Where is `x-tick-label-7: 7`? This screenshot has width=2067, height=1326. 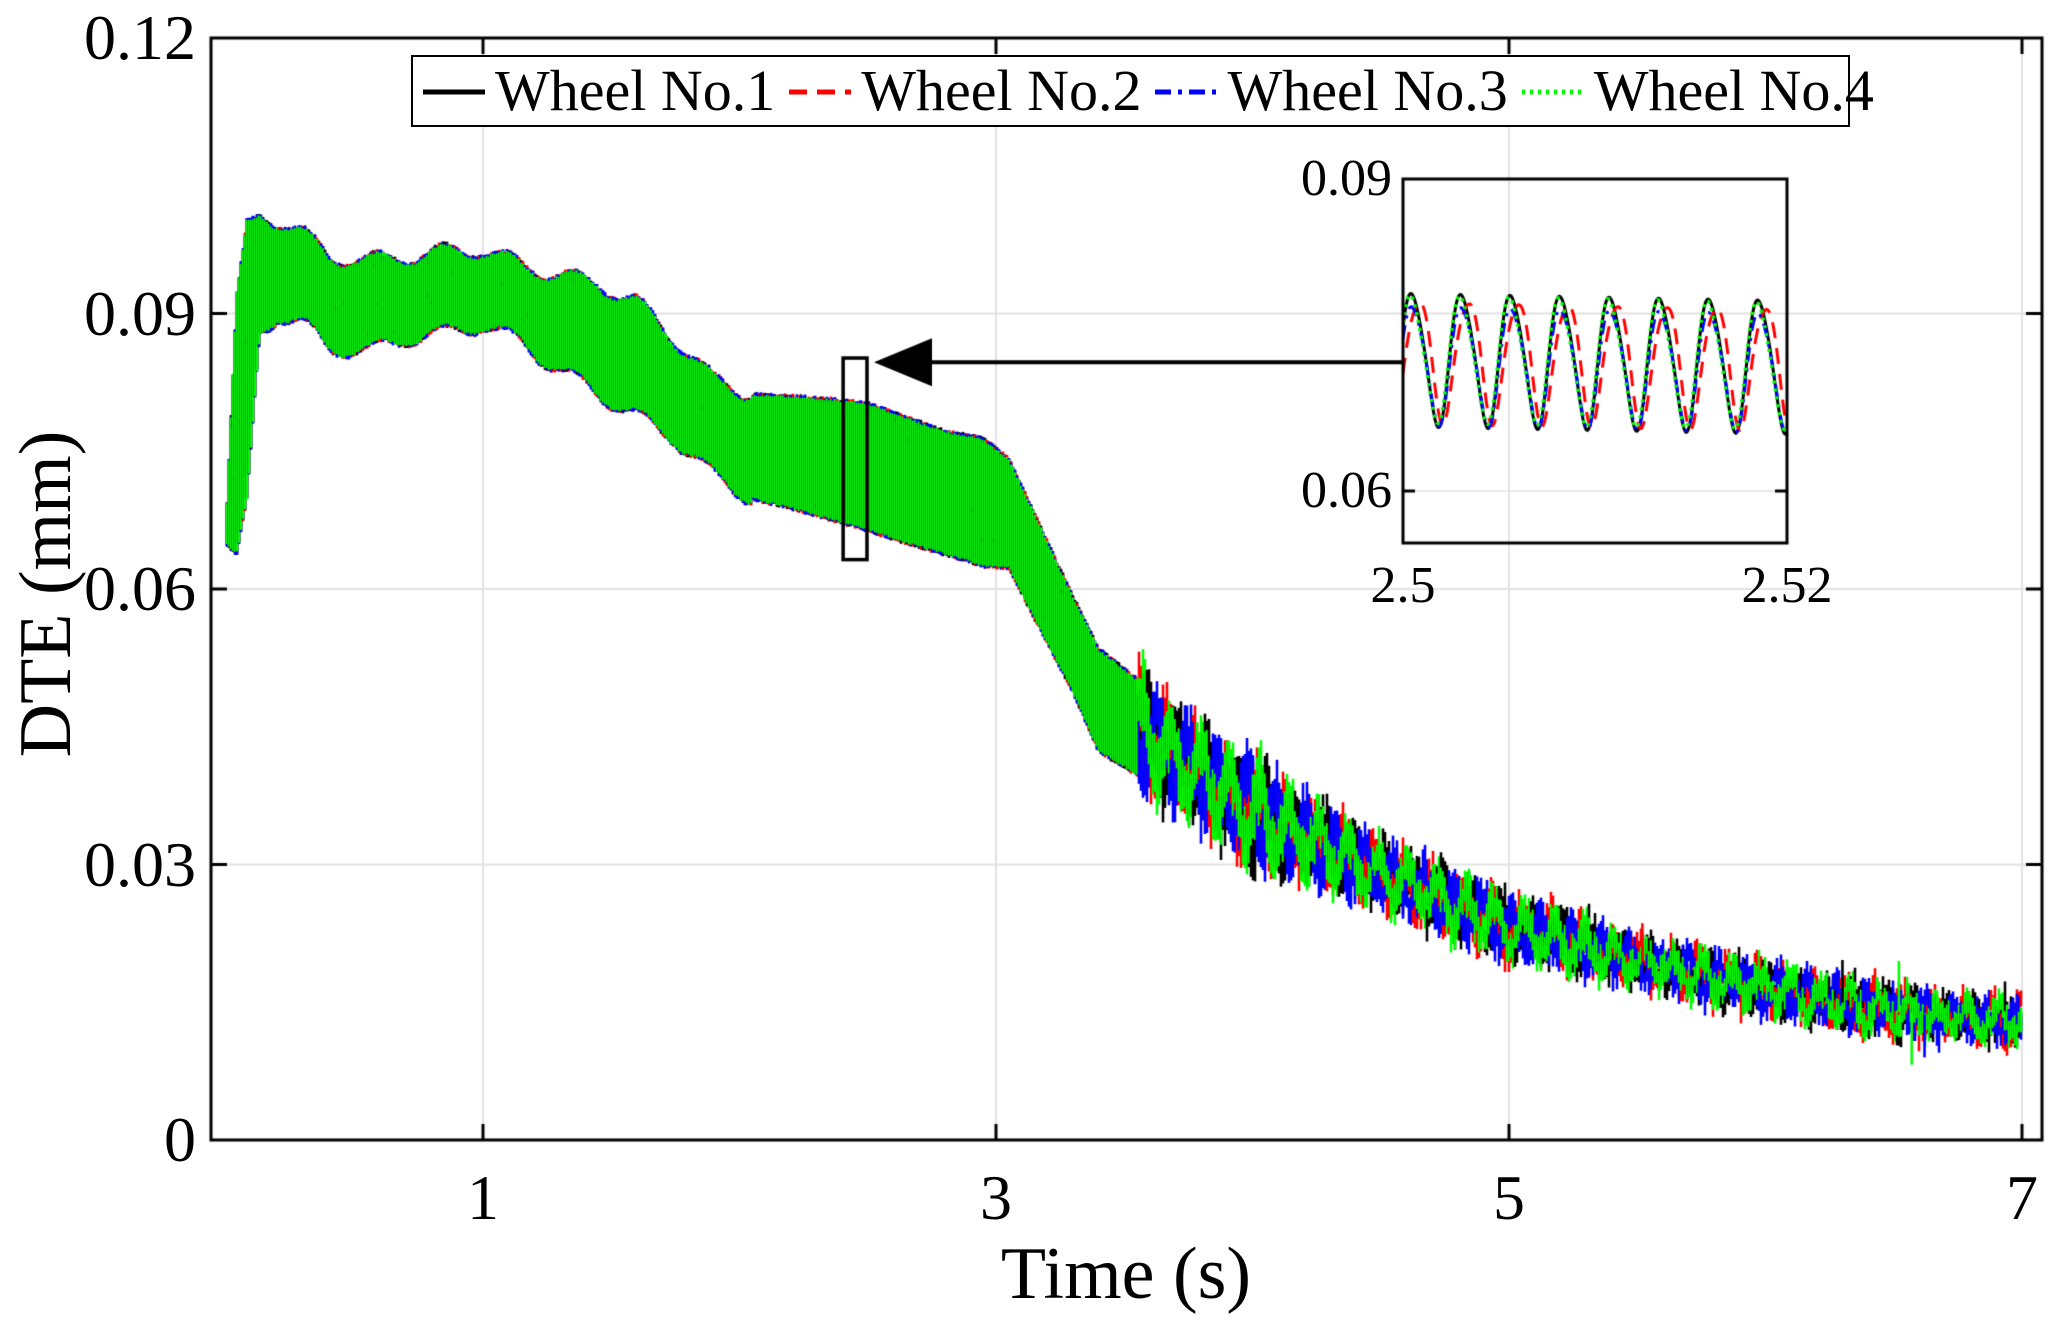 x-tick-label-7: 7 is located at coordinates (2022, 1197).